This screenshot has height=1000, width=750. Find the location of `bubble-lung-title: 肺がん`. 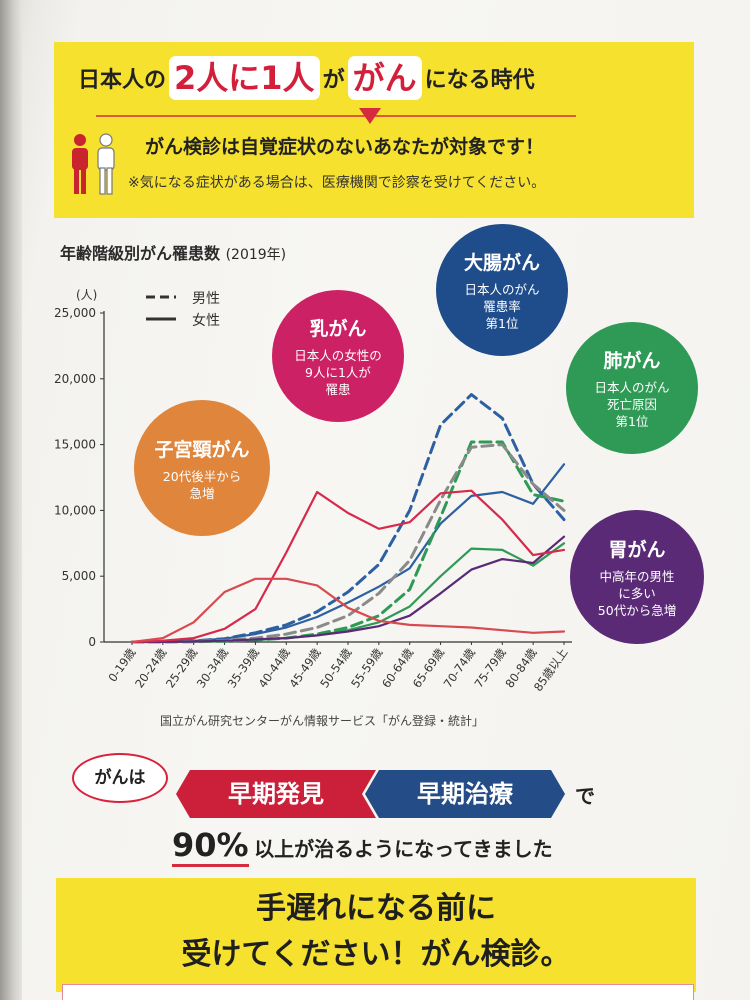

bubble-lung-title: 肺がん is located at coordinates (632, 361).